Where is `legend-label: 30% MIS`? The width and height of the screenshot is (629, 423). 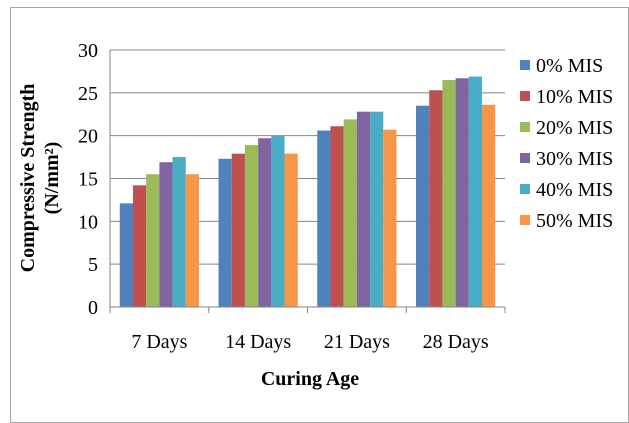 legend-label: 30% MIS is located at coordinates (574, 159).